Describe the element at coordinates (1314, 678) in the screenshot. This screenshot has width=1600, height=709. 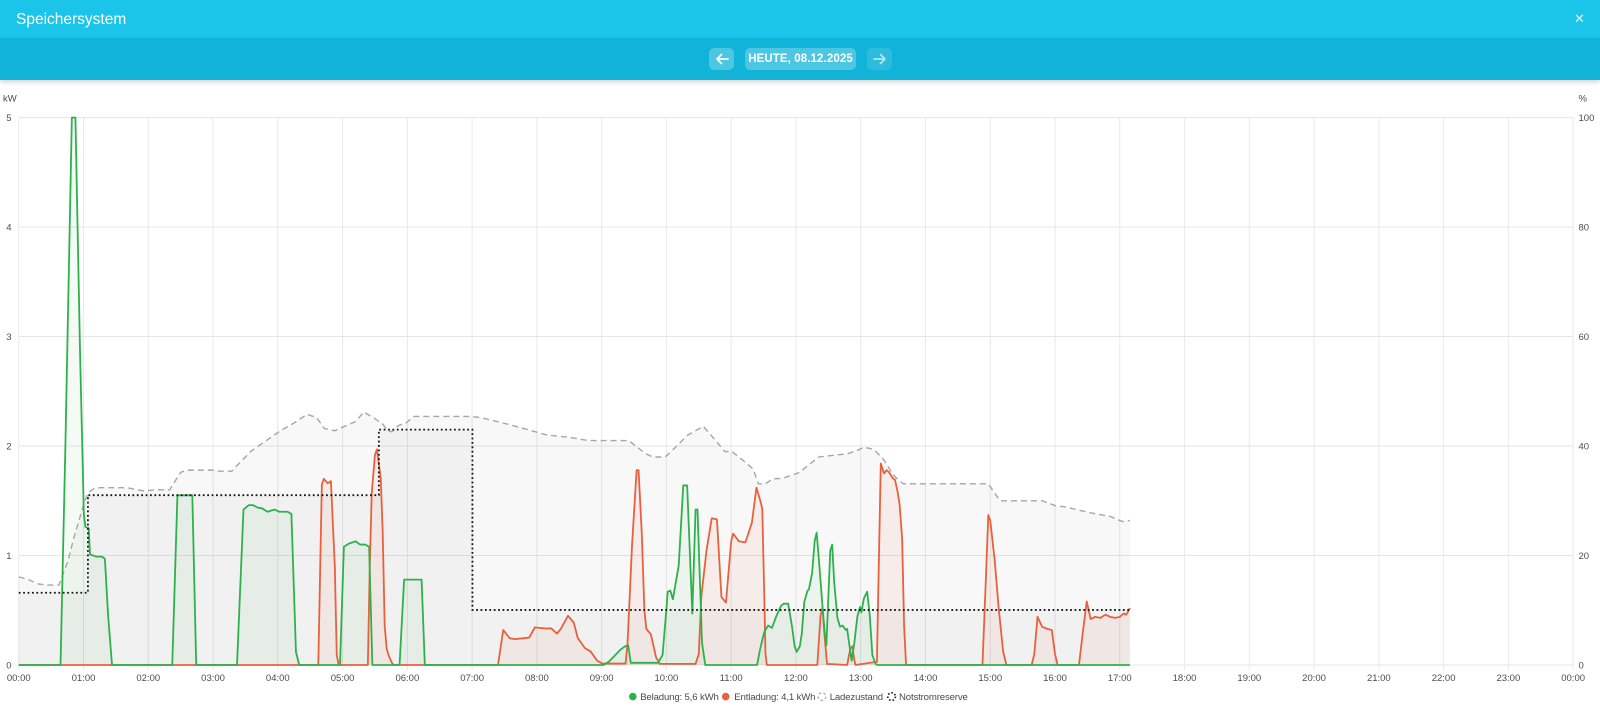
I see `svg-text: 20:00` at that location.